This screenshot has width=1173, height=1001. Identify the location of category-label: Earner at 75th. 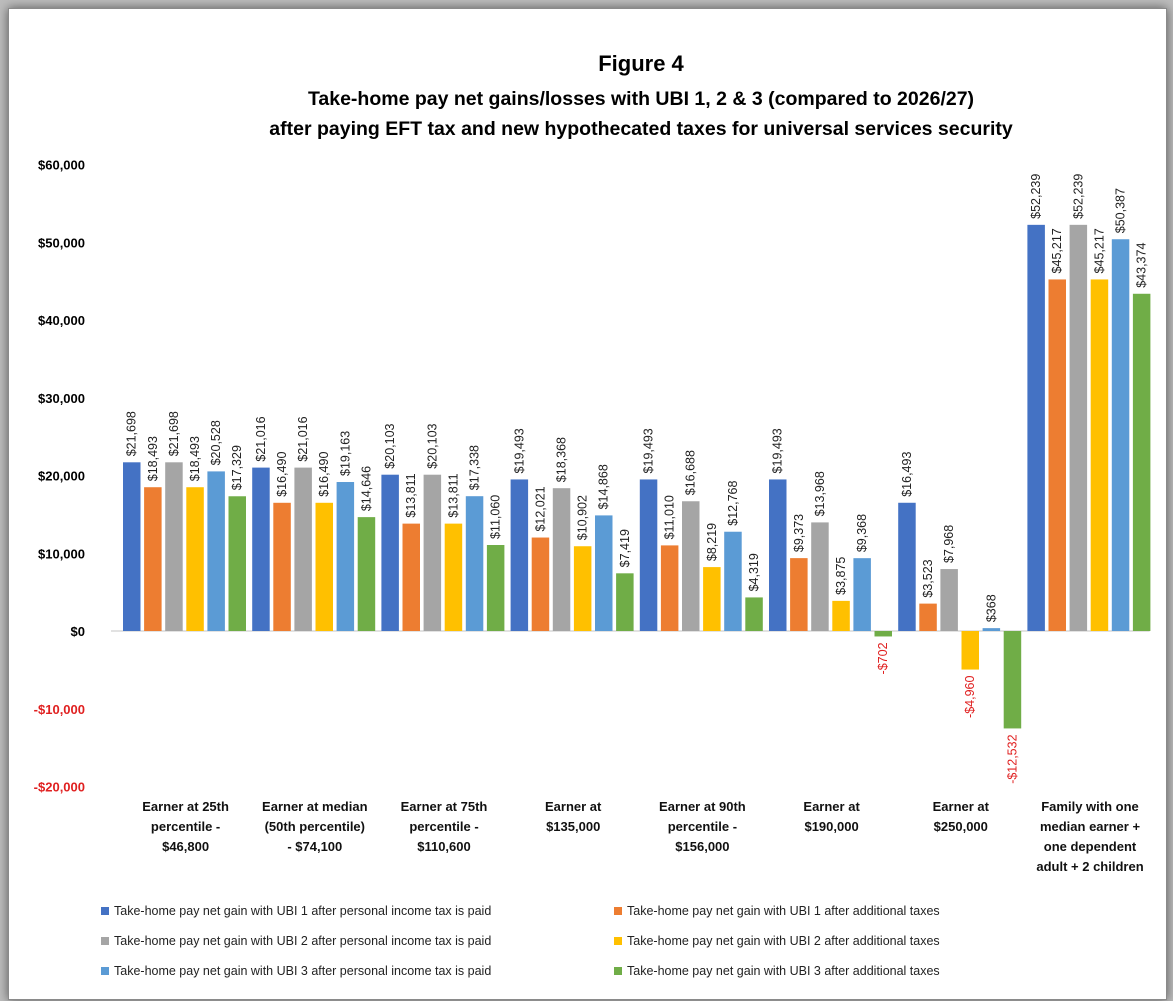
(444, 806).